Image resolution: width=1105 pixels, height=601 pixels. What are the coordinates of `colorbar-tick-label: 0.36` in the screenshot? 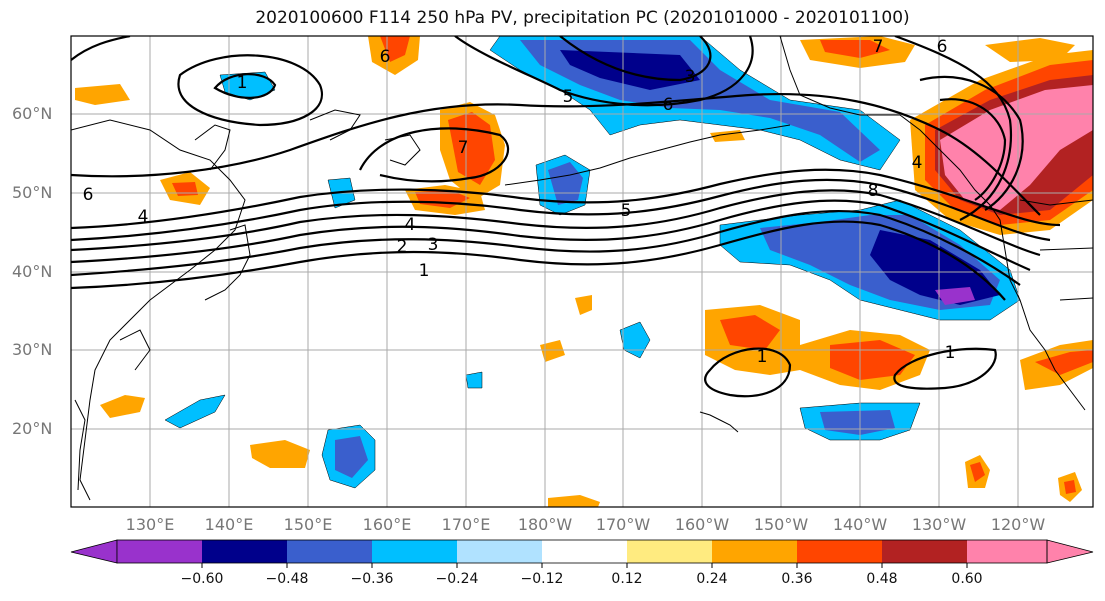 It's located at (797, 579).